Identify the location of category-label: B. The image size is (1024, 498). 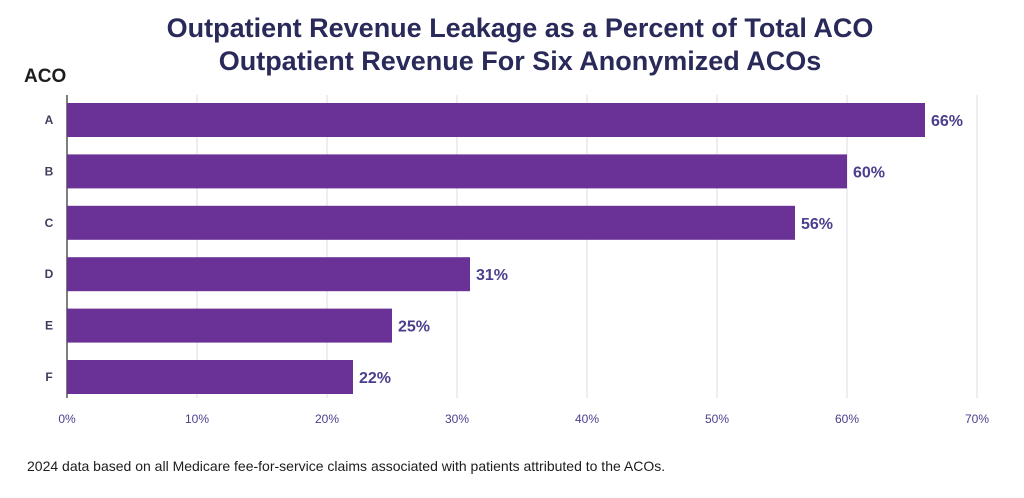
(49, 171).